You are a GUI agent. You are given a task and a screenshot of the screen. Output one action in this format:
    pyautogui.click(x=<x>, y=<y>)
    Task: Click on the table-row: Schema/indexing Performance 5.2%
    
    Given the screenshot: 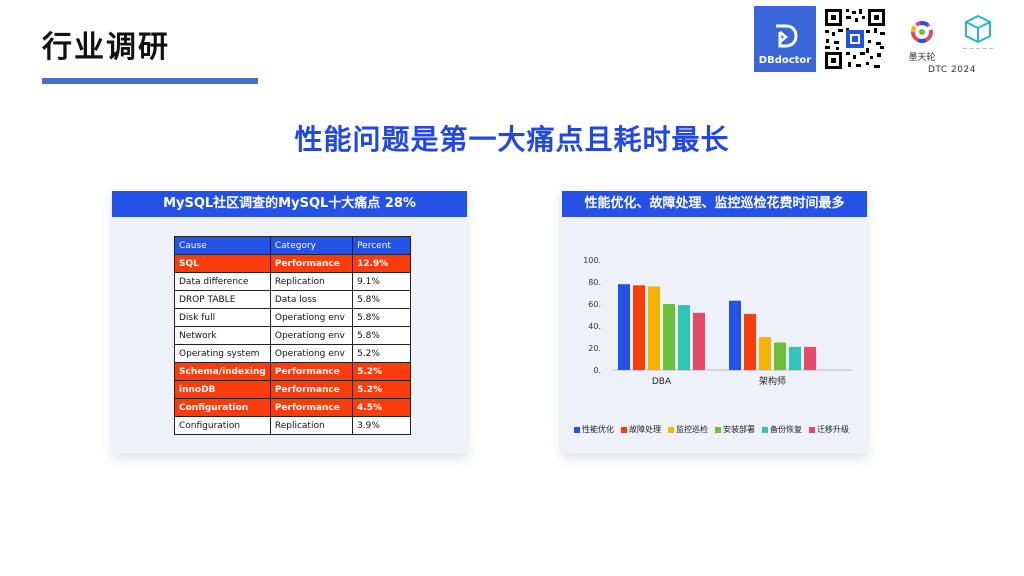 What is the action you would take?
    pyautogui.click(x=292, y=371)
    